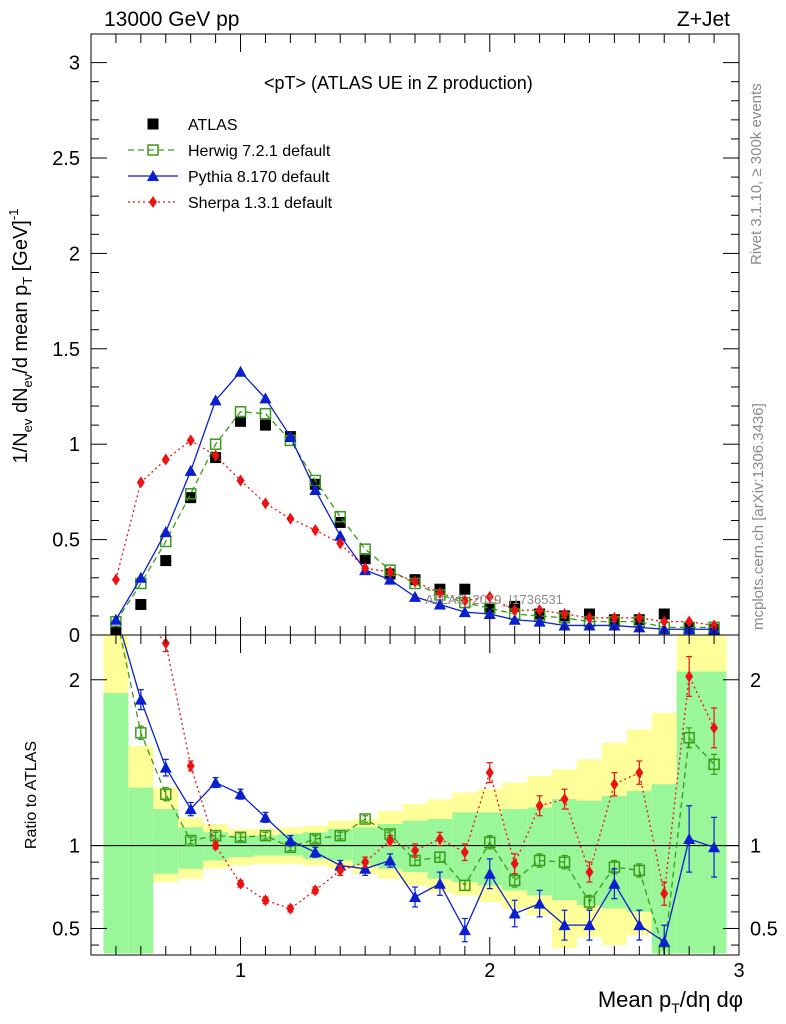  Describe the element at coordinates (192, 125) in the screenshot. I see `legend-entry-data: ATLAS` at that location.